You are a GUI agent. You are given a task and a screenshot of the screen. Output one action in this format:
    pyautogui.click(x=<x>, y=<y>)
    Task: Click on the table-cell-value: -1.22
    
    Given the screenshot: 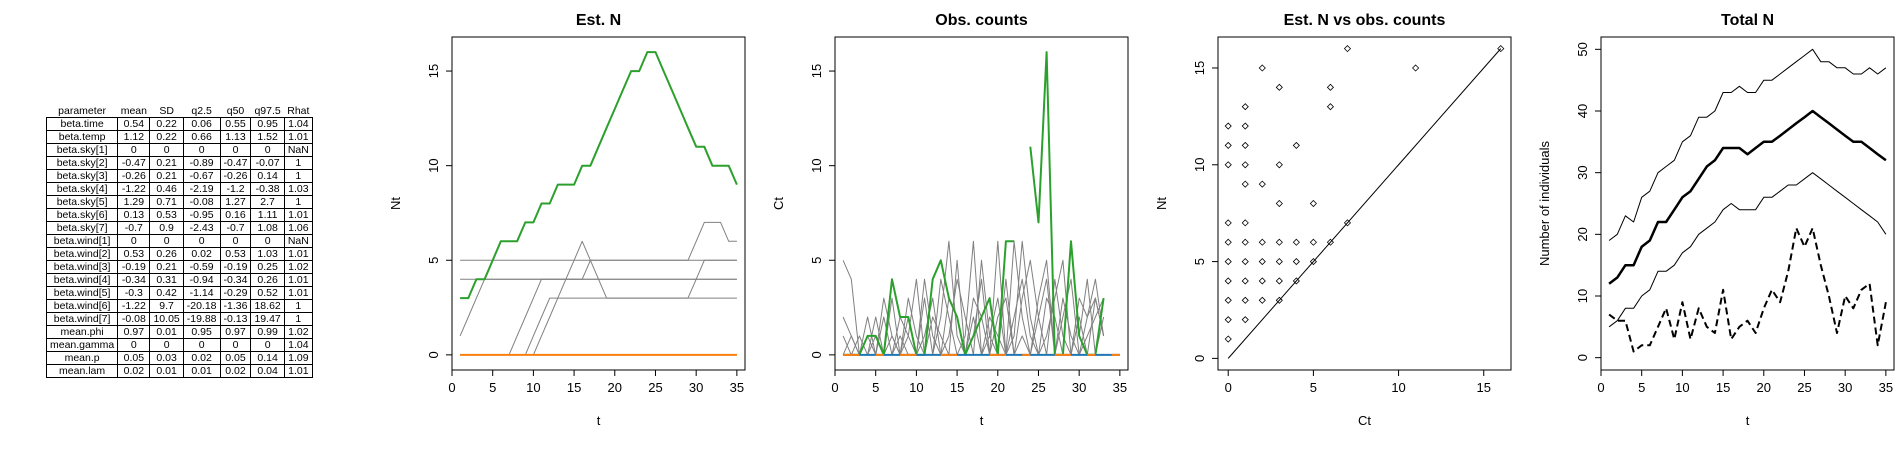 What is the action you would take?
    pyautogui.click(x=134, y=189)
    